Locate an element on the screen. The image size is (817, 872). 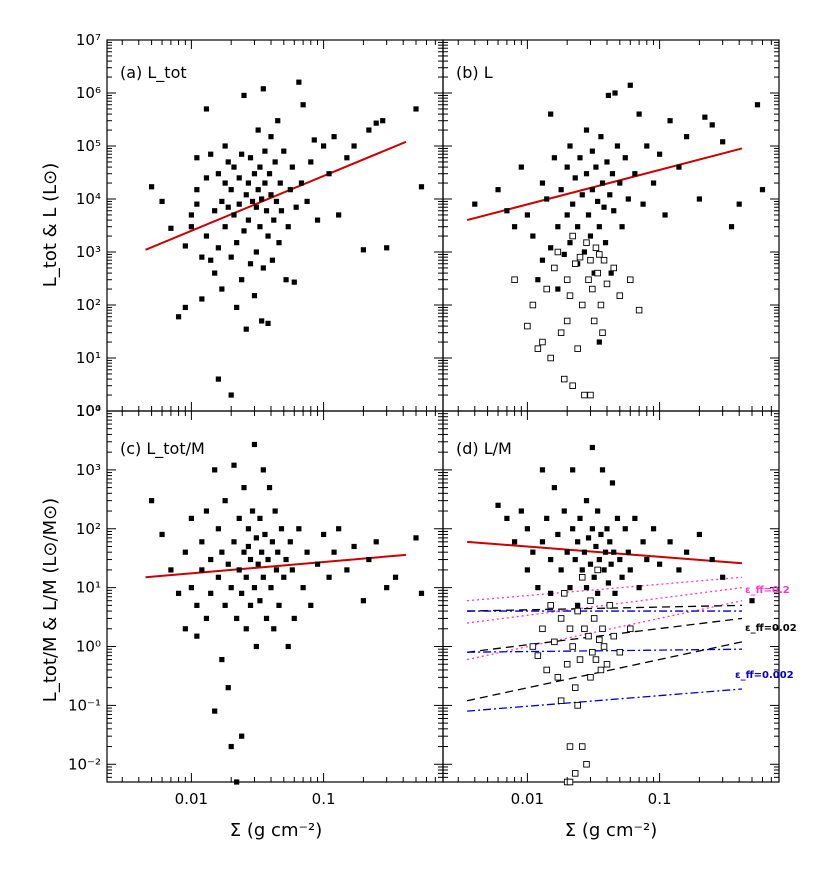
model-label-0.2: ε_ff=0.2 is located at coordinates (767, 590).